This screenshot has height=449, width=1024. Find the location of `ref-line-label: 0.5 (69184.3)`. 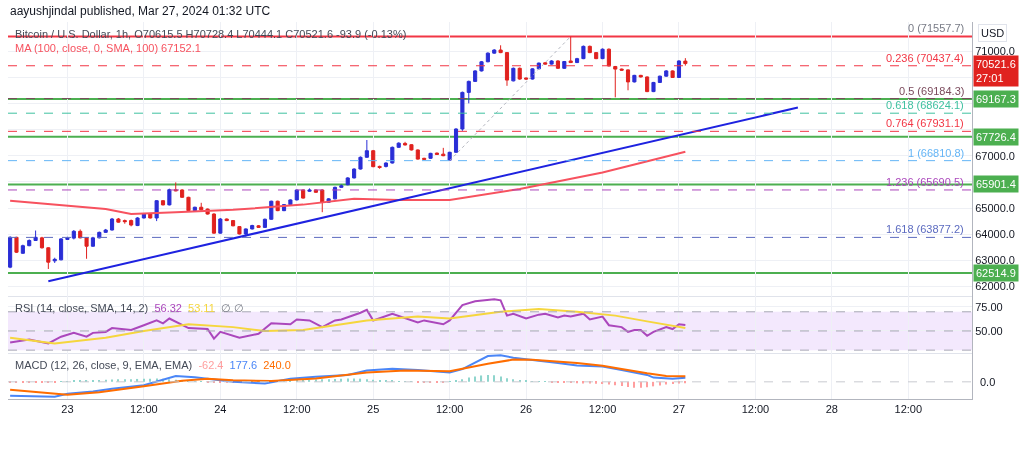

ref-line-label: 0.5 (69184.3) is located at coordinates (932, 91).